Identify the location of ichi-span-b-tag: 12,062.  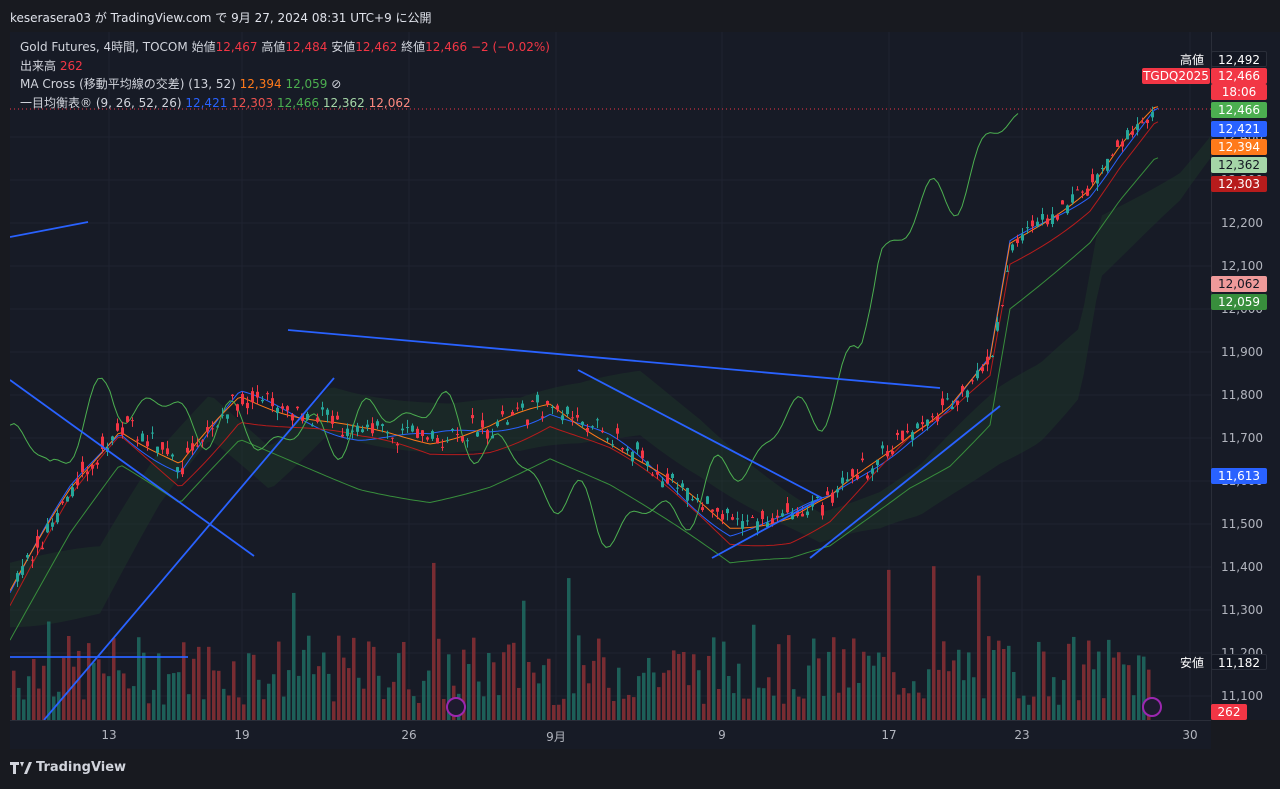
(1239, 284).